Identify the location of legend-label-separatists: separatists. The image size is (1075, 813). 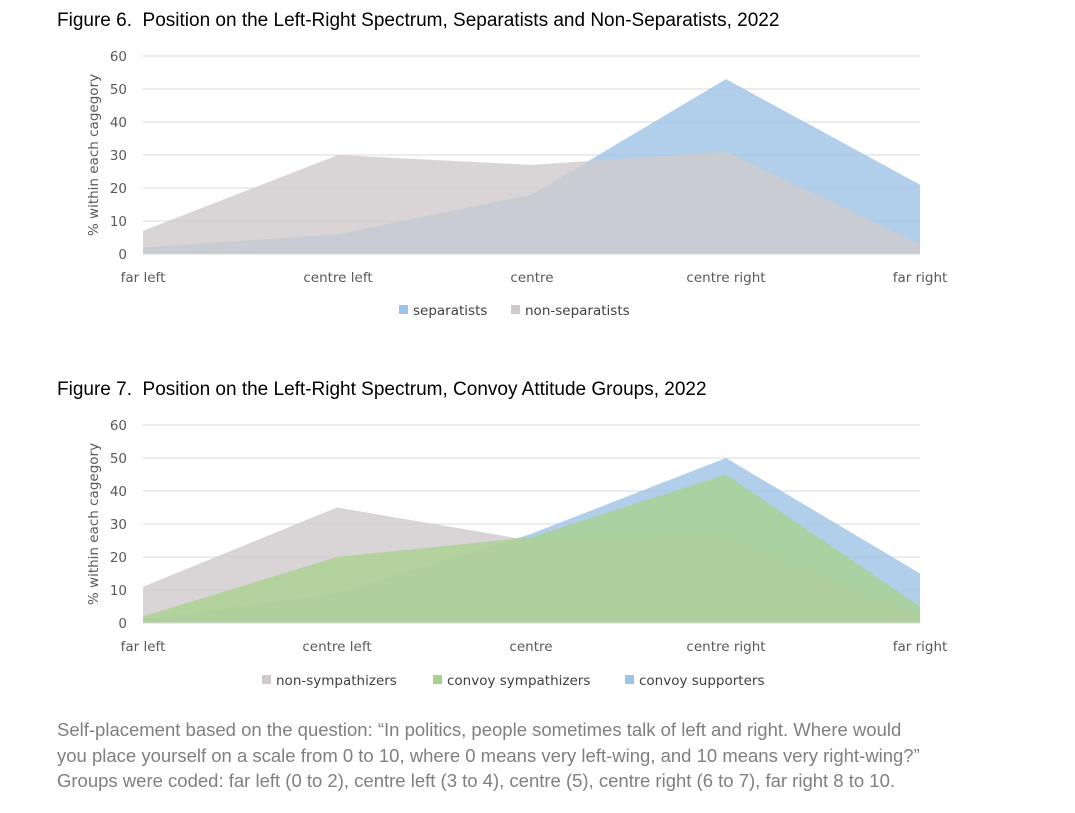
(450, 311).